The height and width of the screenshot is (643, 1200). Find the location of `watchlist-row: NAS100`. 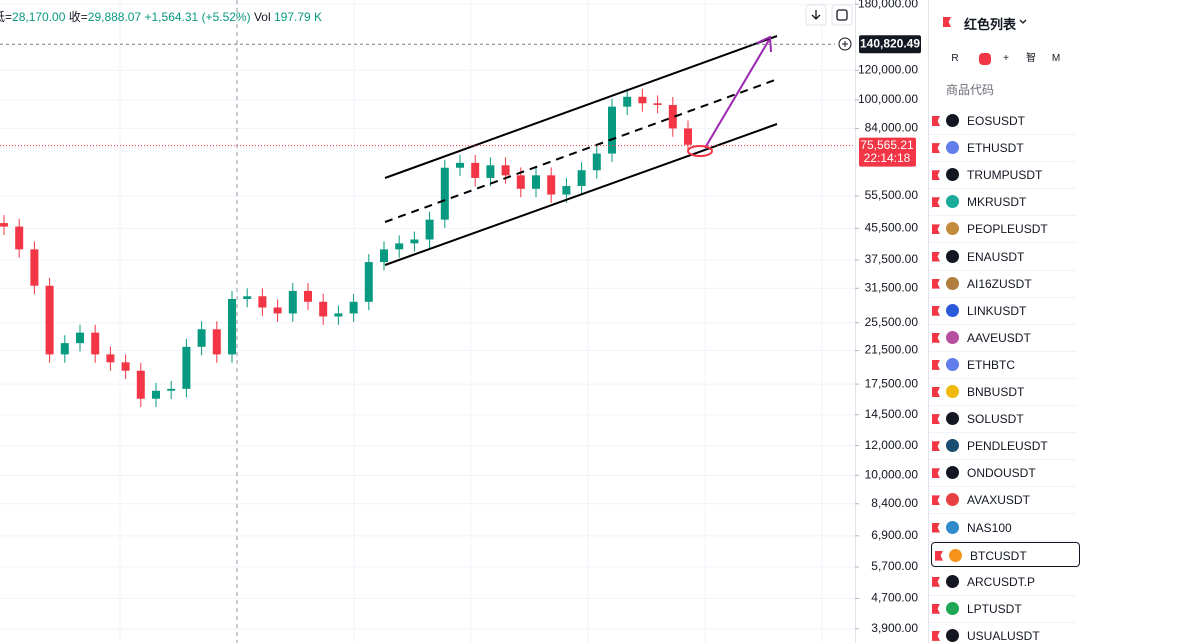

watchlist-row: NAS100 is located at coordinates (1003, 528).